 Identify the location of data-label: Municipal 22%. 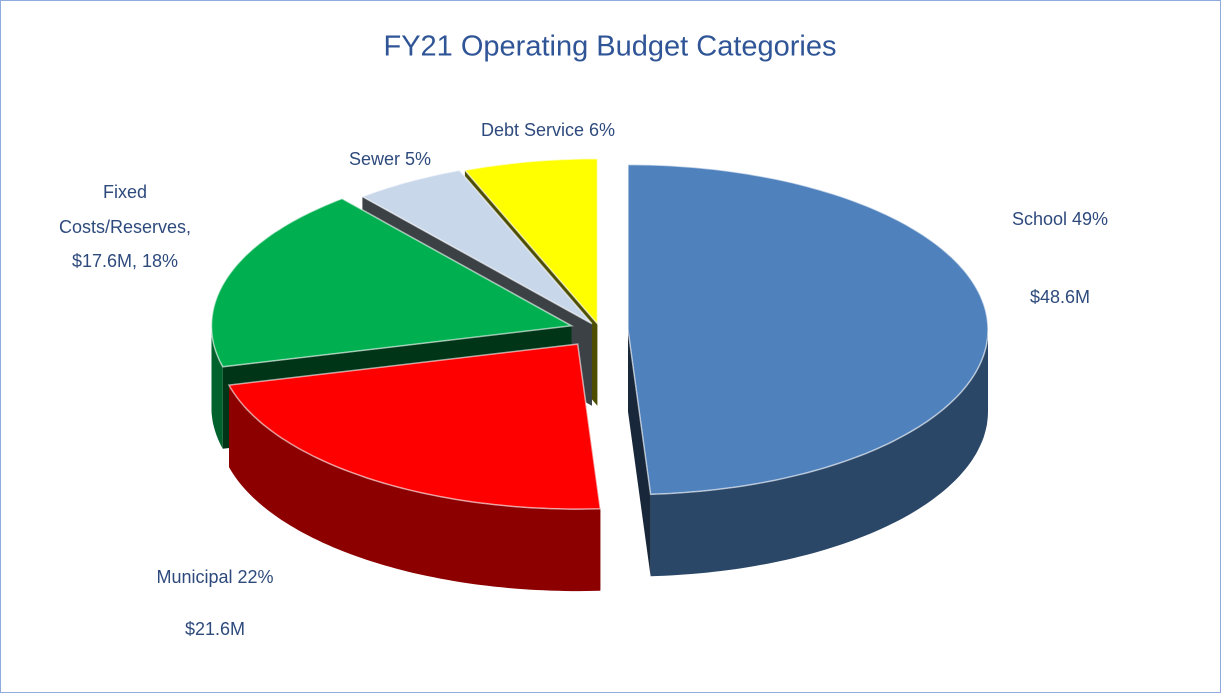
(214, 577).